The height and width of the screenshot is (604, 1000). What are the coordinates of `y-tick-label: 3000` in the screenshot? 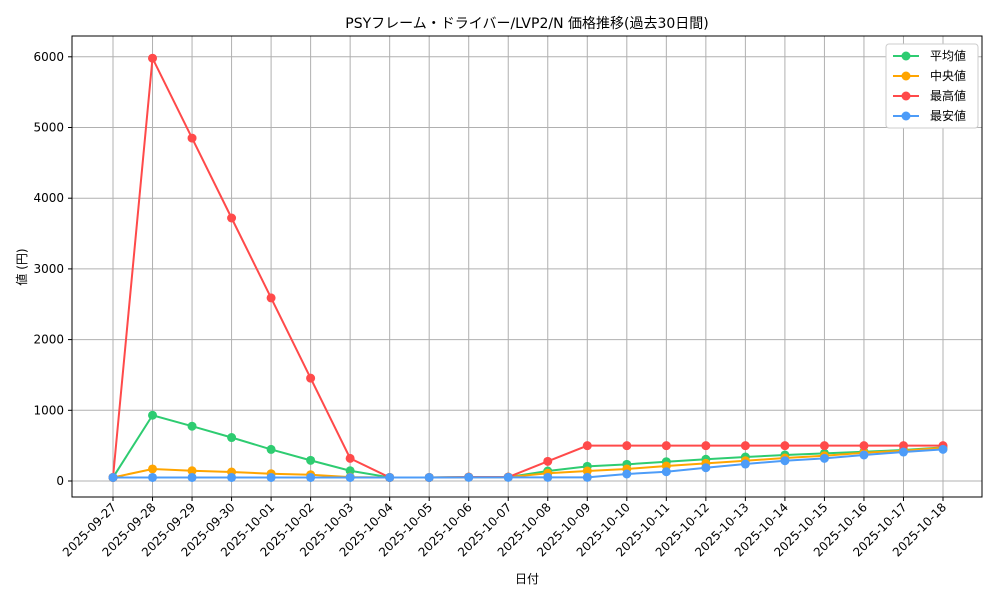 It's located at (48, 269).